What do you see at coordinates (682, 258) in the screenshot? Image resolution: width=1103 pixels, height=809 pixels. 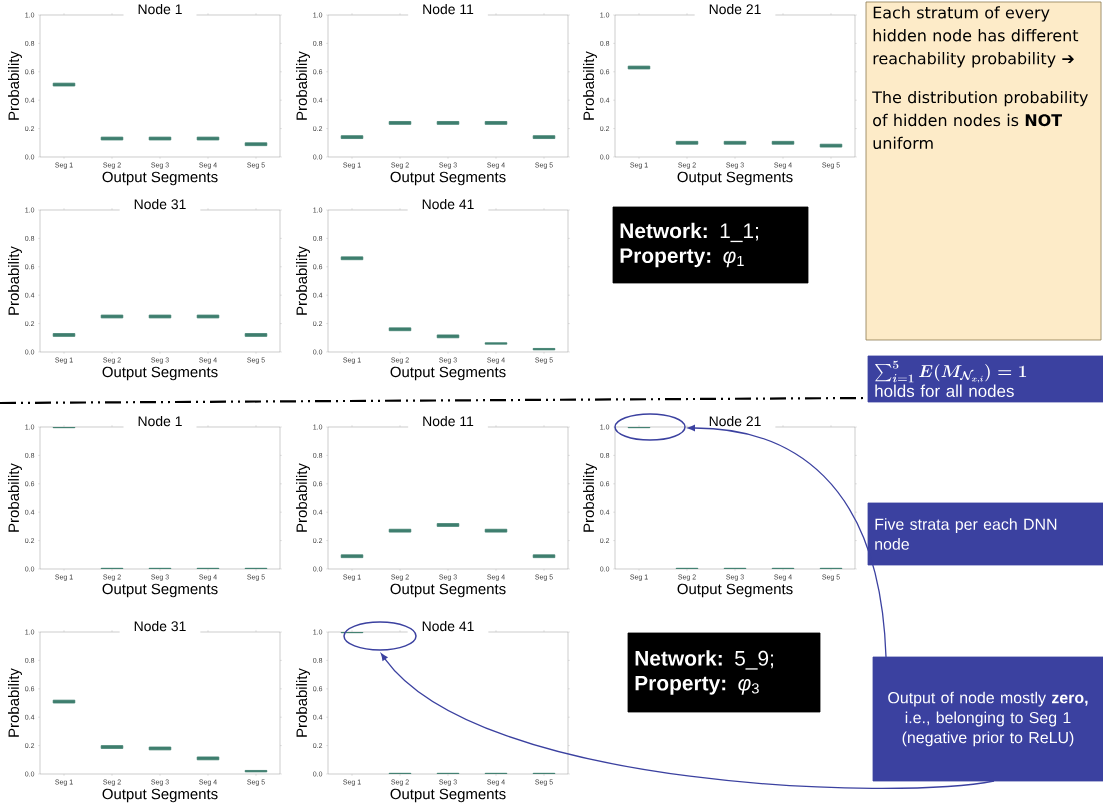 I see `text: Property: φ$_{1}$` at bounding box center [682, 258].